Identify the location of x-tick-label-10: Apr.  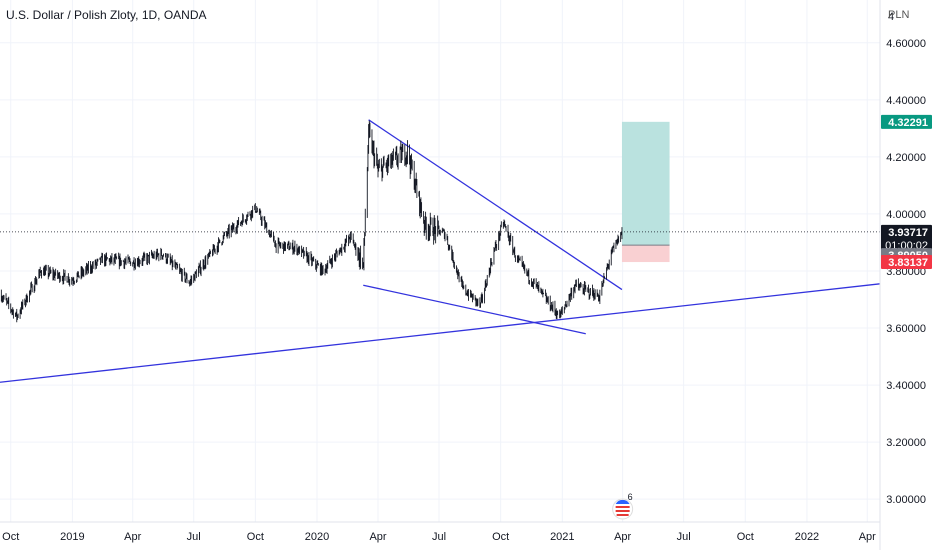
(622, 537).